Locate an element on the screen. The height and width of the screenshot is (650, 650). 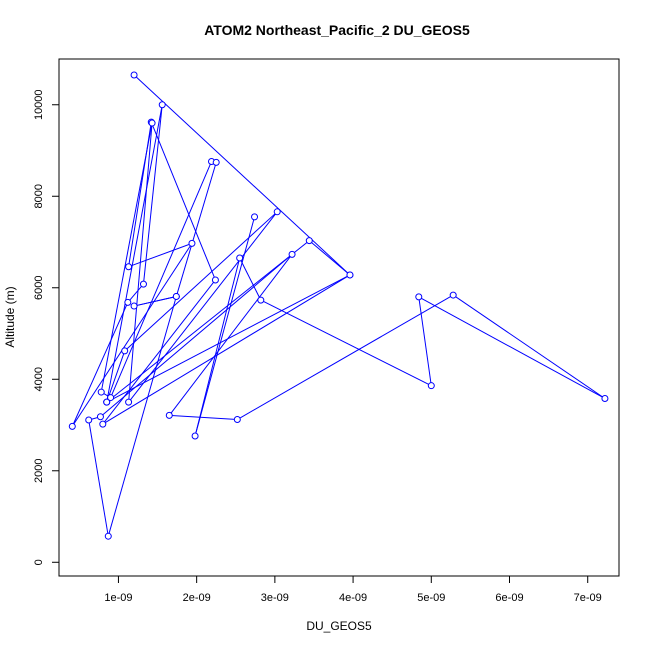
y-tick-label: 10000 is located at coordinates (39, 104).